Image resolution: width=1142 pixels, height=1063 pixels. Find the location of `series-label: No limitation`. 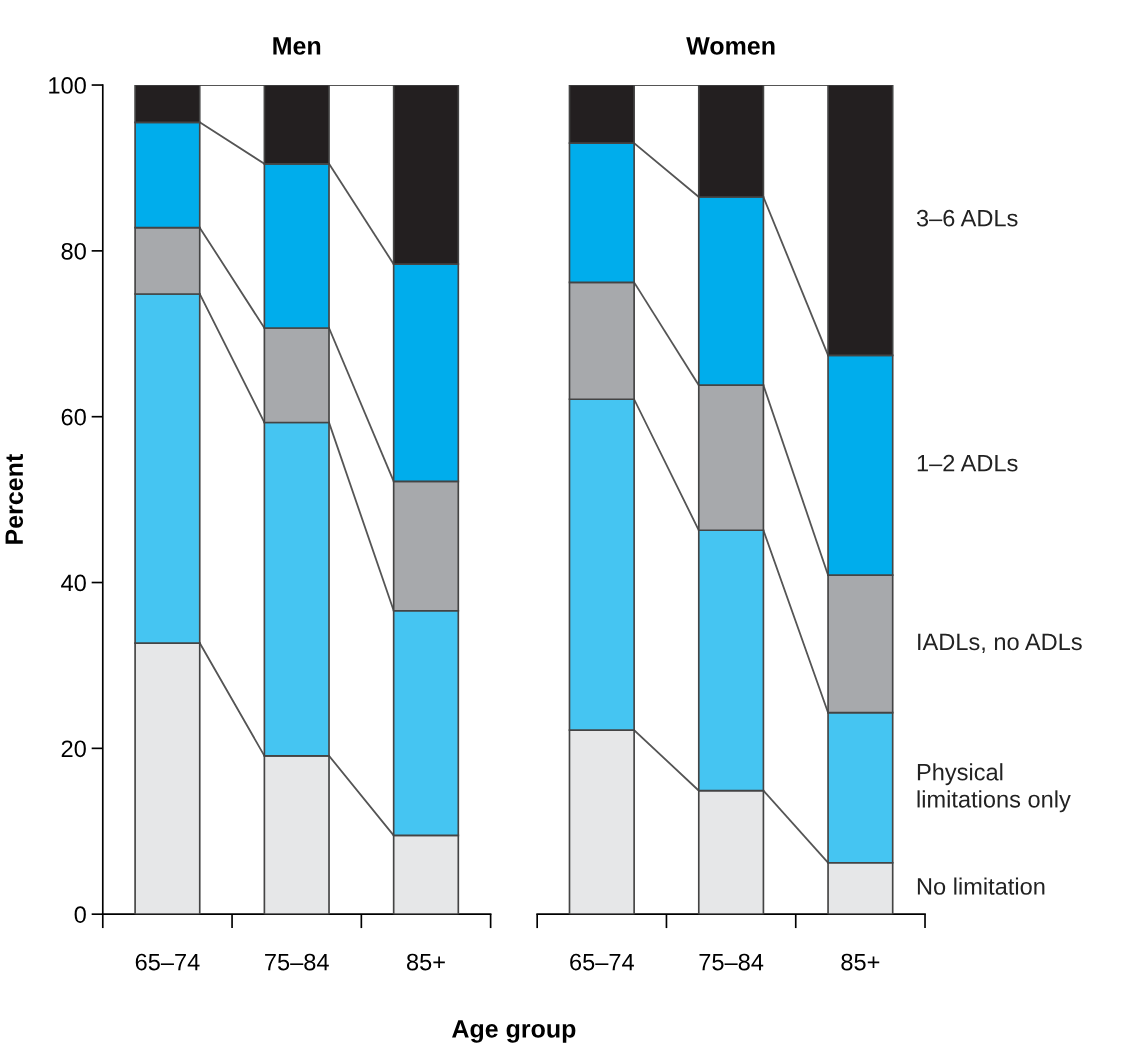

series-label: No limitation is located at coordinates (981, 886).